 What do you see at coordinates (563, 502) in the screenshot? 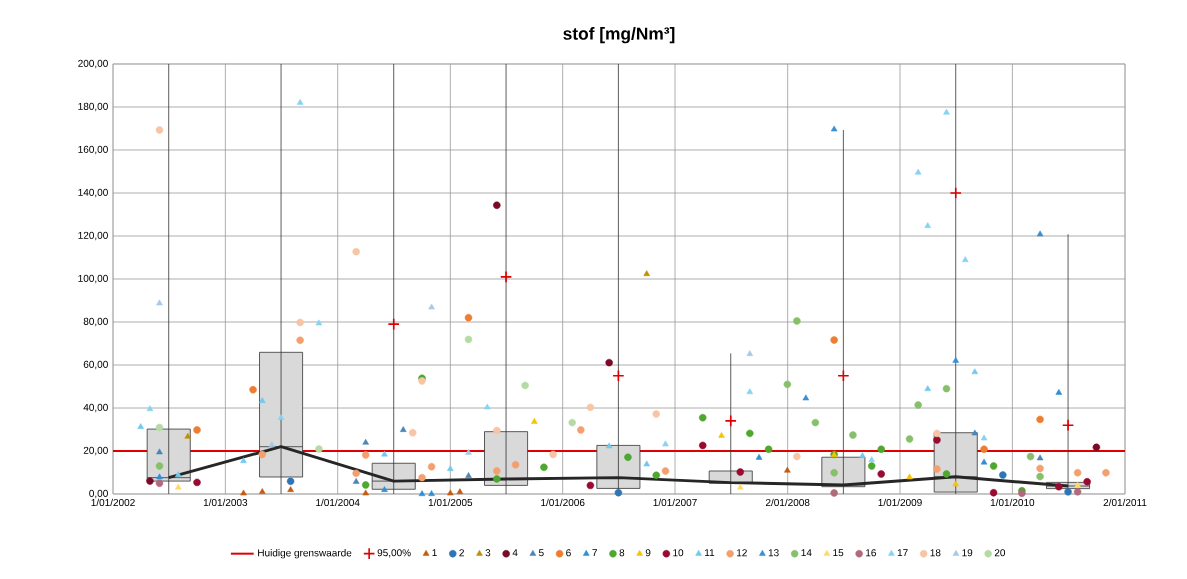
I see `x-tick-label: 1/01/2006` at bounding box center [563, 502].